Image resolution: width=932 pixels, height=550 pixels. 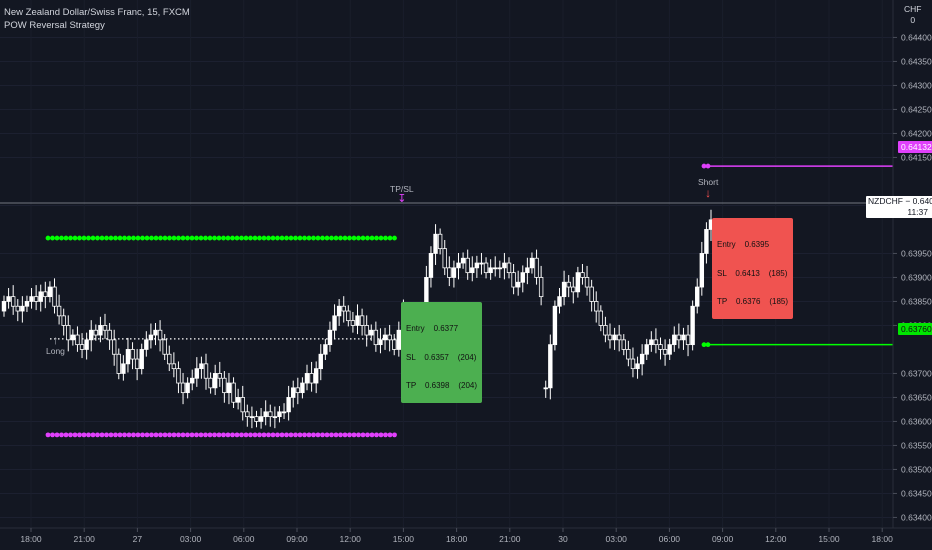 I want to click on price-tick-label: 0.63550, so click(x=916, y=445).